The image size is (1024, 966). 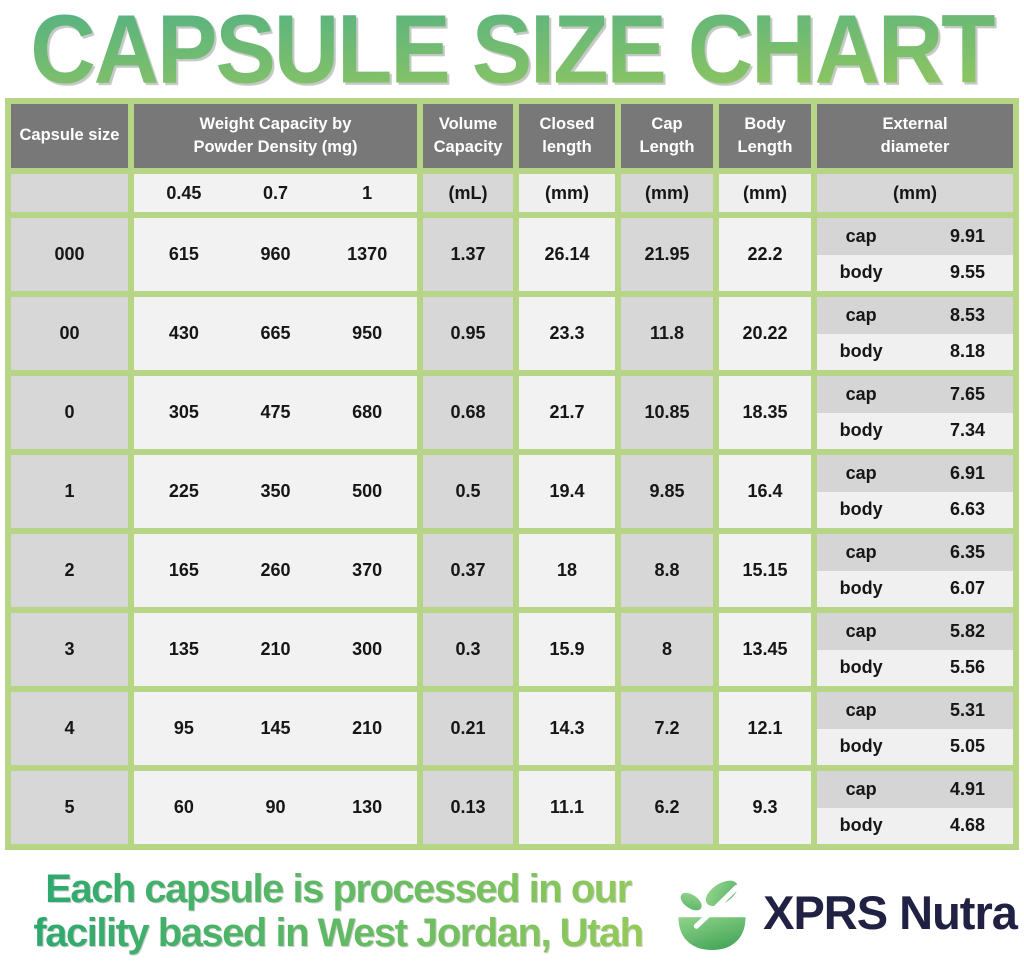 I want to click on external-cap-row: cap 6.91, so click(x=915, y=473).